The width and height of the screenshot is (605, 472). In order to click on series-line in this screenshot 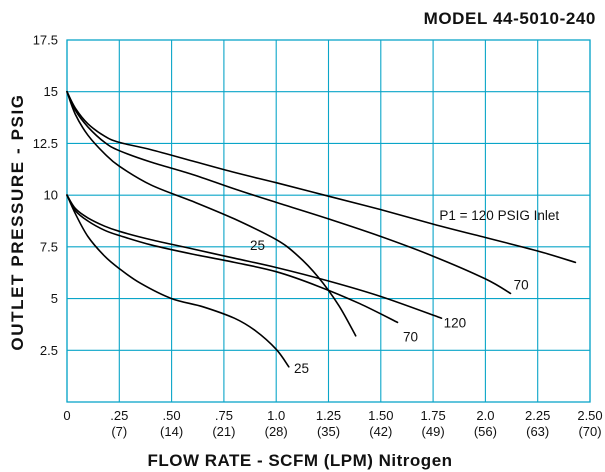, I will do `click(178, 281)`.